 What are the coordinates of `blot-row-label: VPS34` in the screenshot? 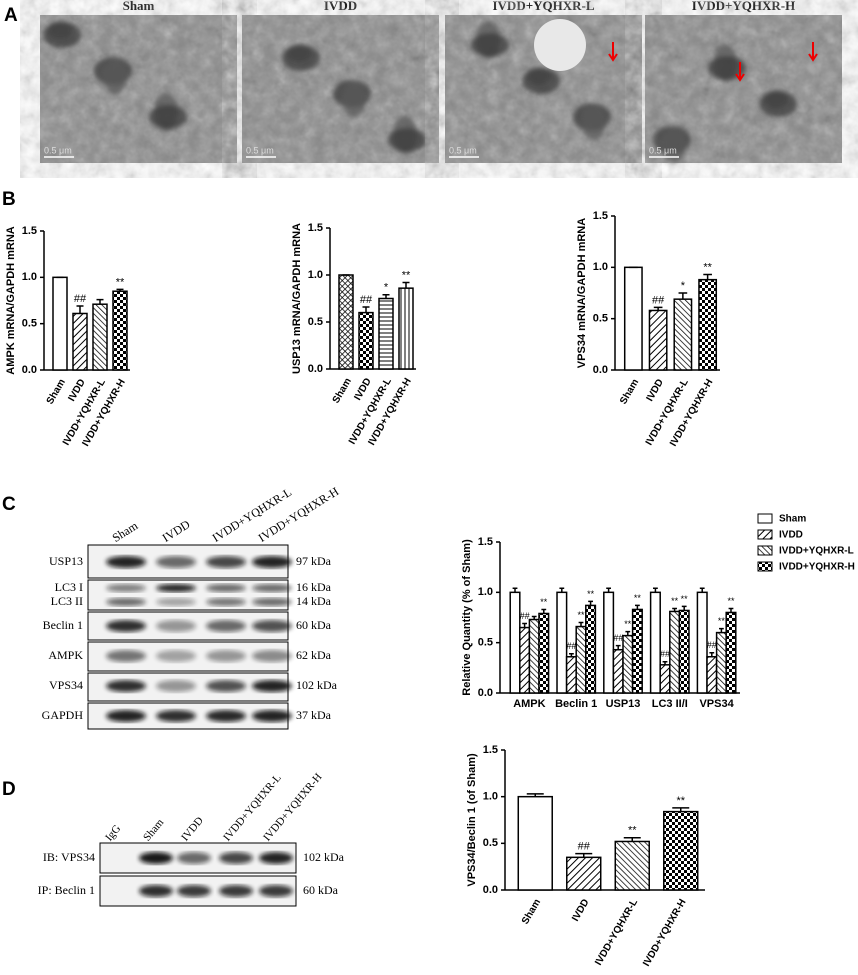 It's located at (66, 685).